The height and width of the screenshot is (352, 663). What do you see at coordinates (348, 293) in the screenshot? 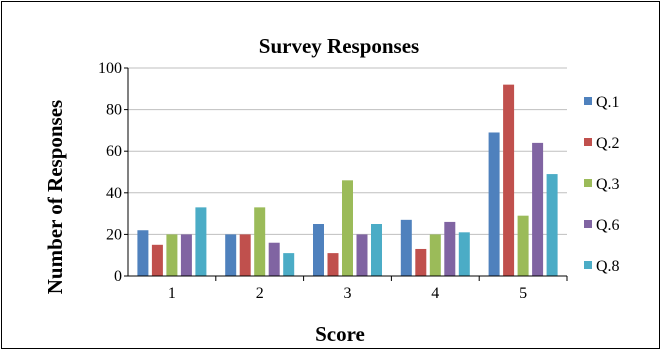
I see `x-tick-label: 3` at bounding box center [348, 293].